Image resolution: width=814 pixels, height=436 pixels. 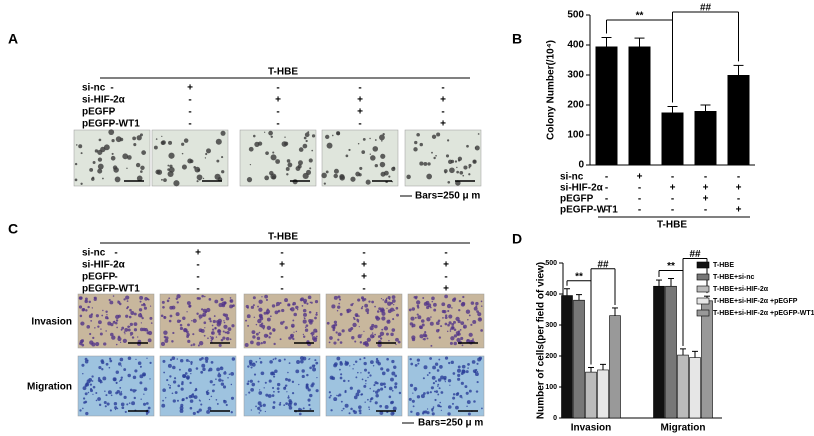 I want to click on row-label: si-nc, so click(x=94, y=88).